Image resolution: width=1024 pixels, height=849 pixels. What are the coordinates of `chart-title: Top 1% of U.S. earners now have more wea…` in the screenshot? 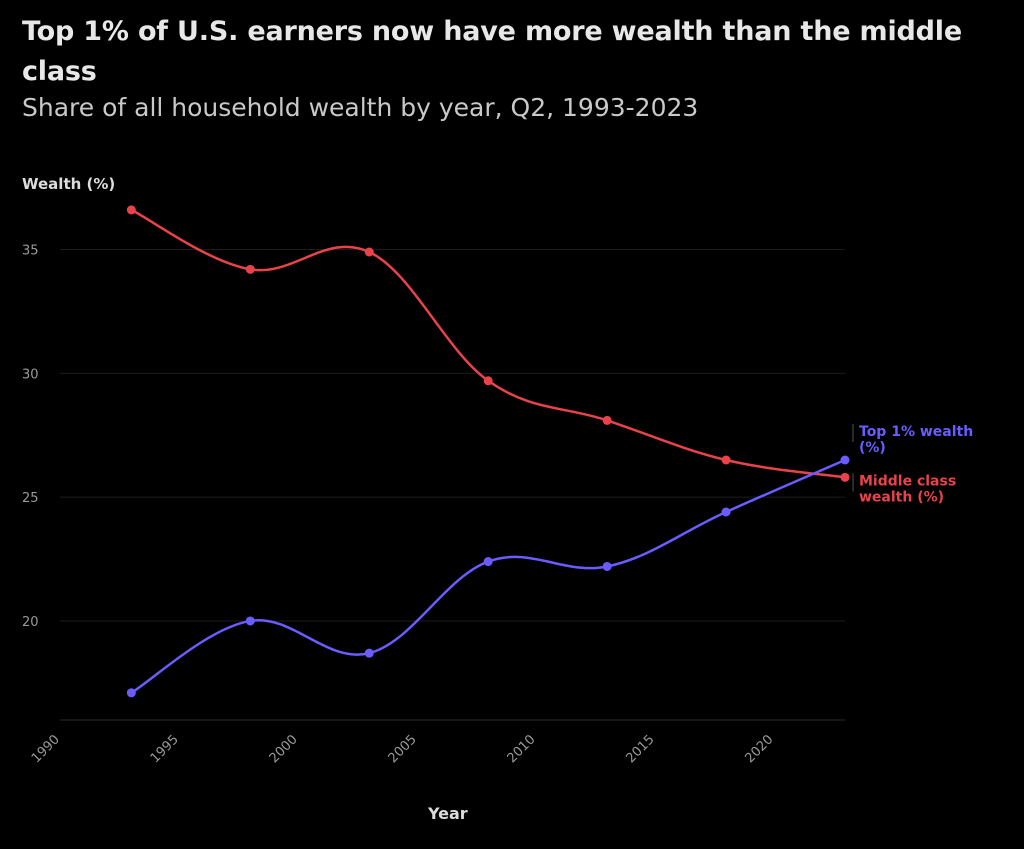 It's located at (492, 51).